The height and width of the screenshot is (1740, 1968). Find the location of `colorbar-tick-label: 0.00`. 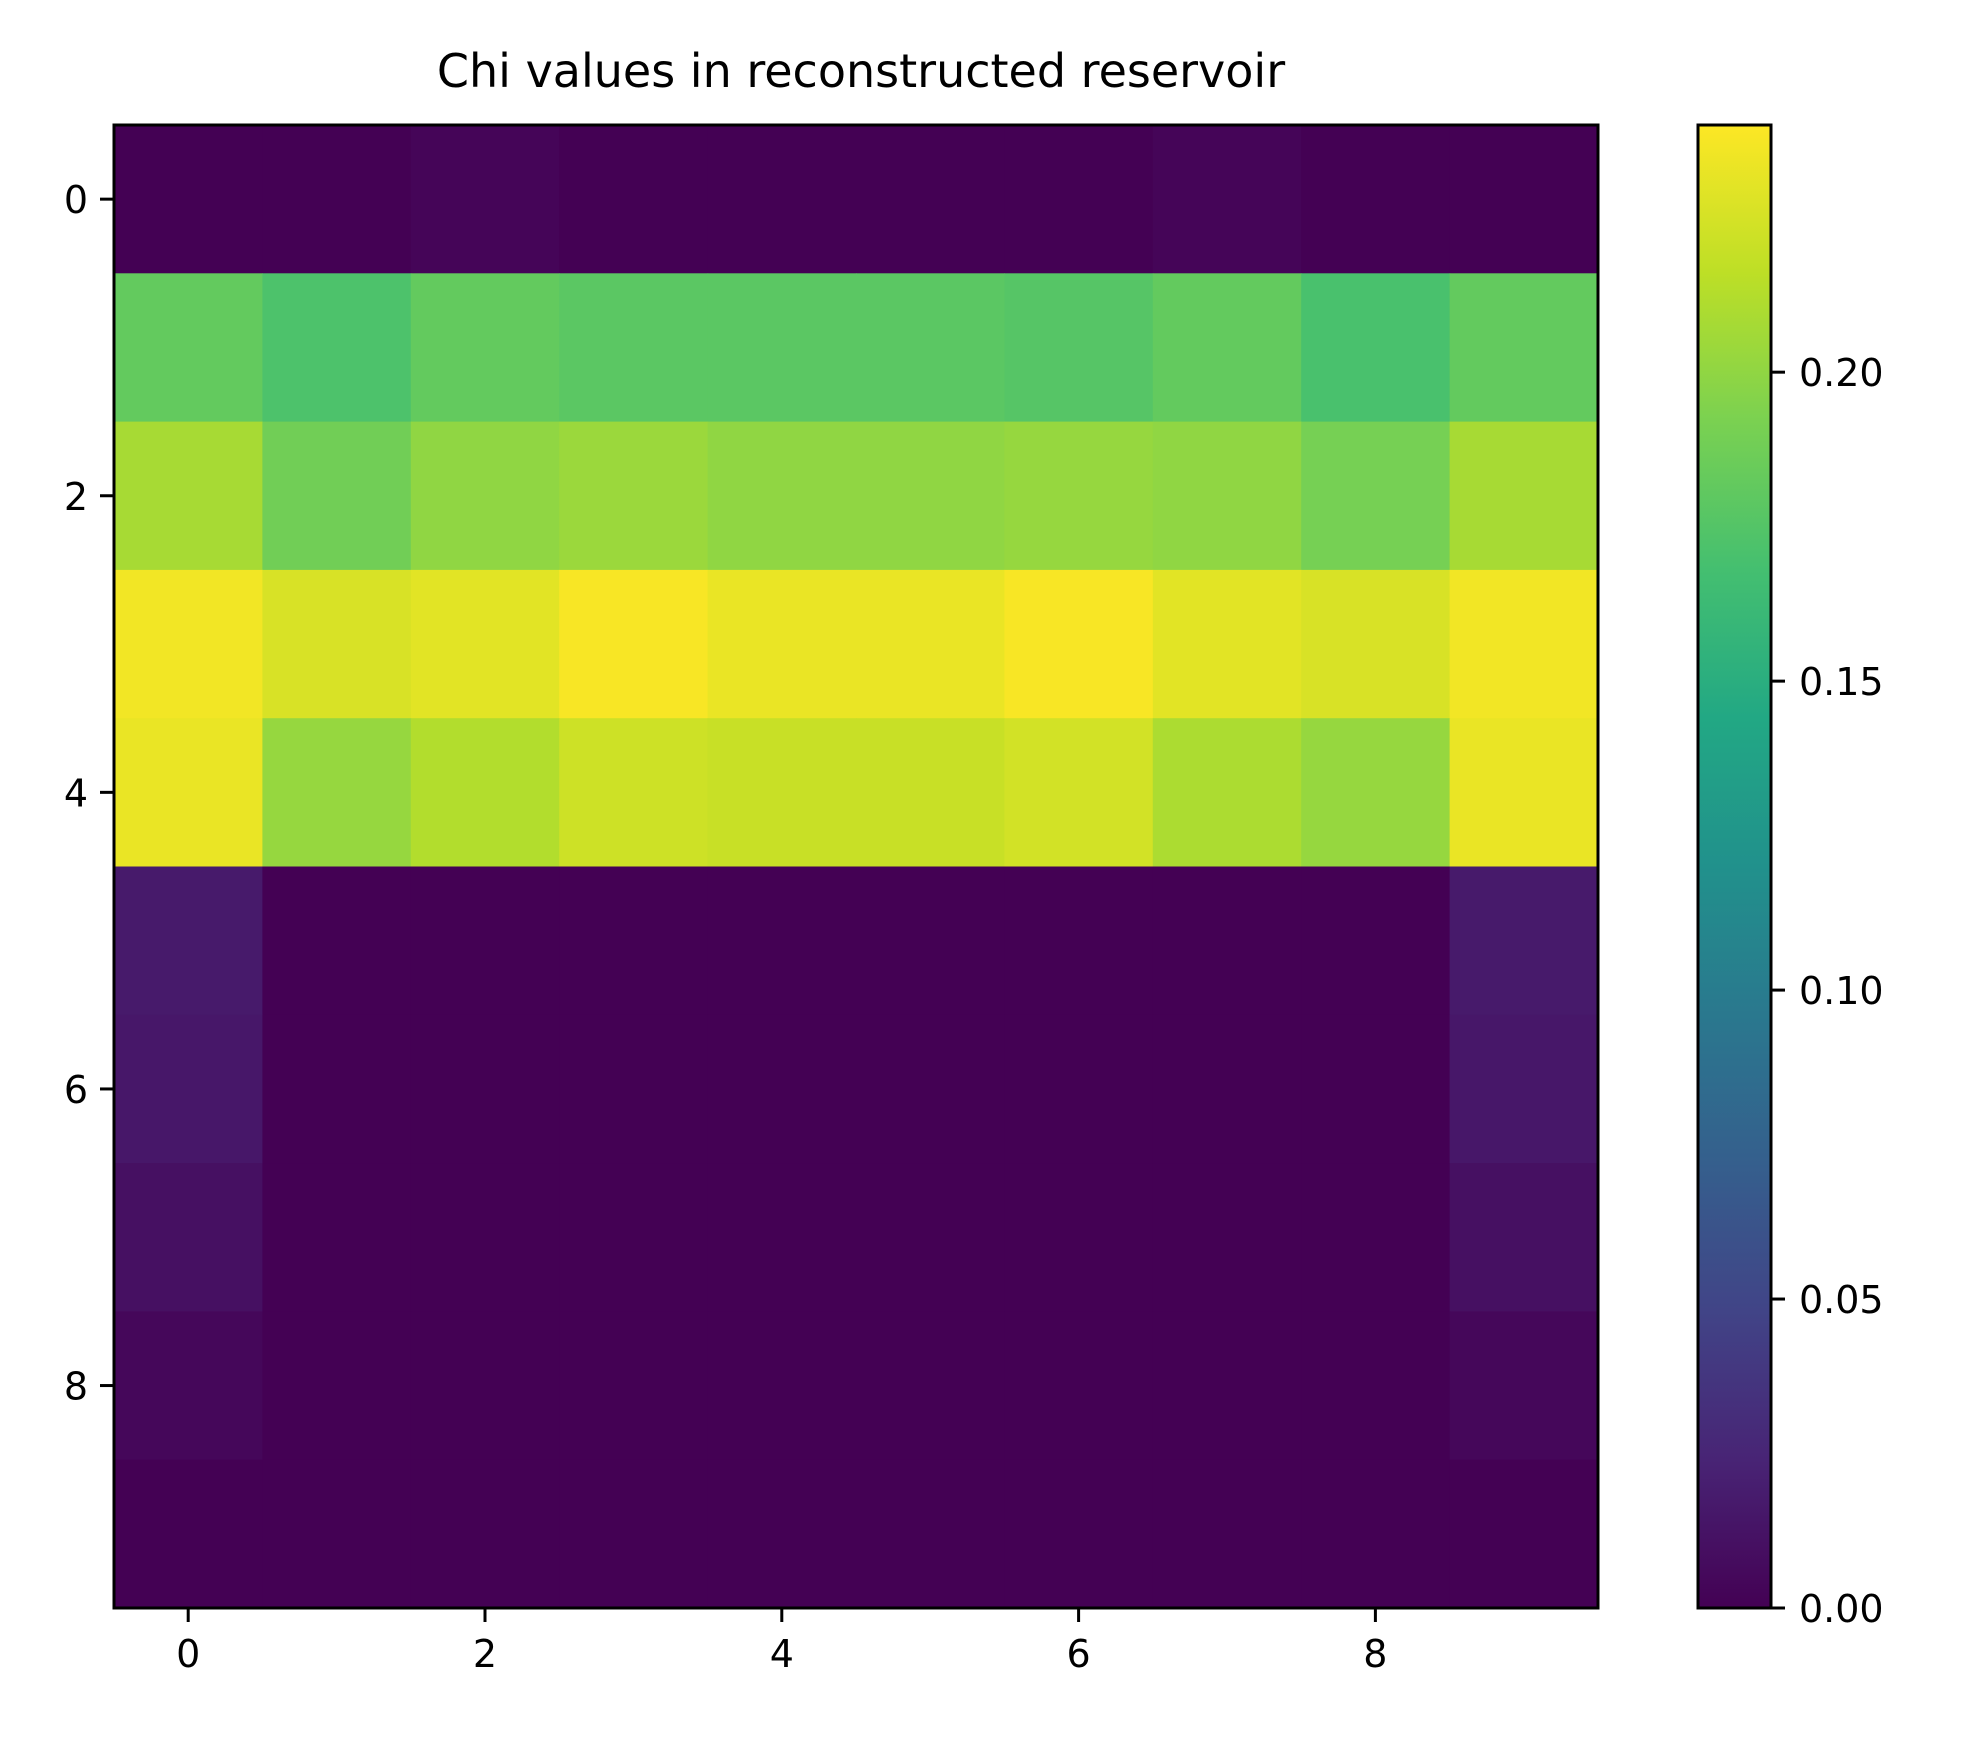

colorbar-tick-label: 0.00 is located at coordinates (1841, 1609).